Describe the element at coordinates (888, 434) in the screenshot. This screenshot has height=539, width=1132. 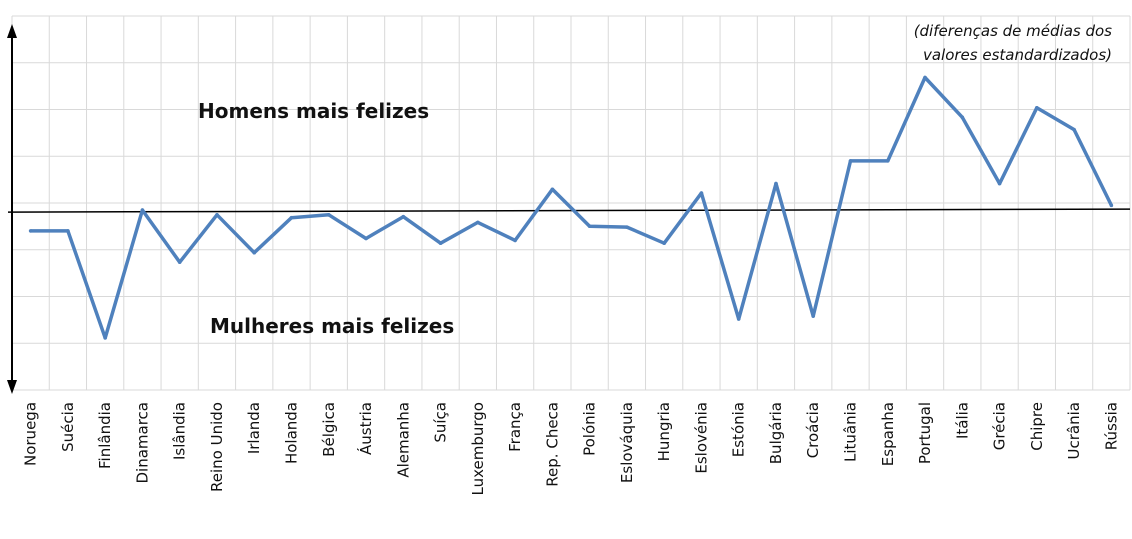
I see `x-tick-label: Espanha` at that location.